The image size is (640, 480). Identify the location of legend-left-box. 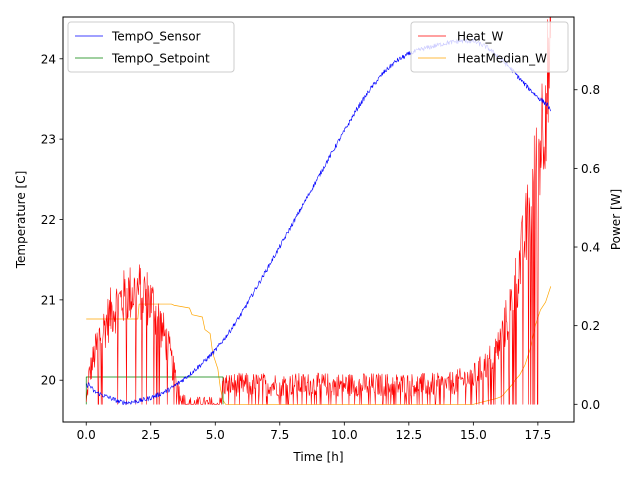
(151, 47).